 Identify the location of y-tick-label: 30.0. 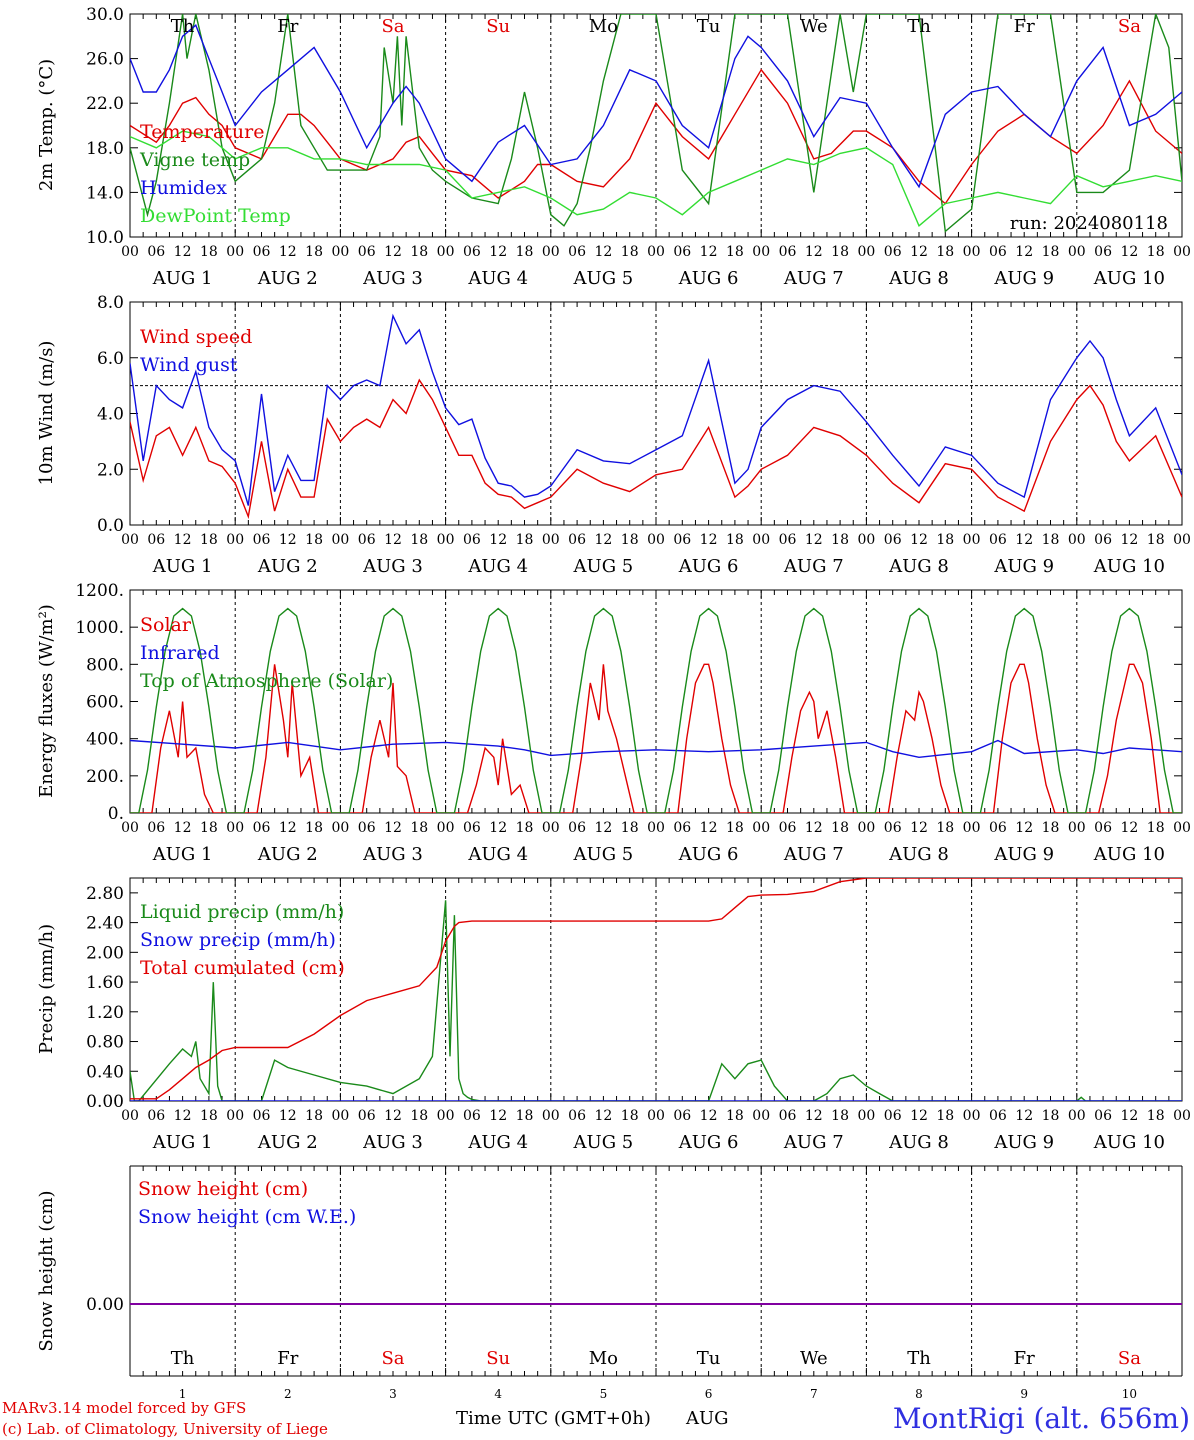
(105, 15).